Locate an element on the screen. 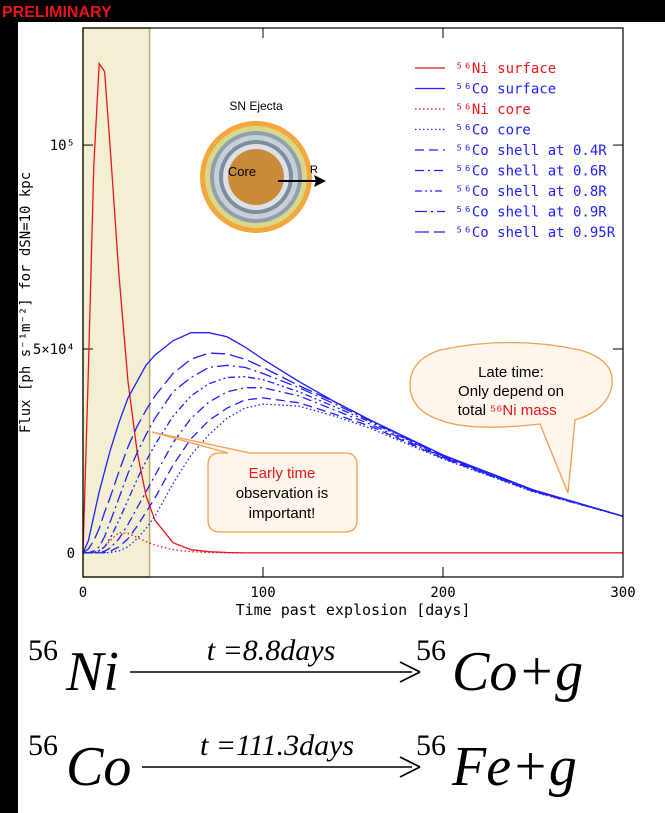 Image resolution: width=665 pixels, height=813 pixels. y-tick-label: 0 is located at coordinates (71, 554).